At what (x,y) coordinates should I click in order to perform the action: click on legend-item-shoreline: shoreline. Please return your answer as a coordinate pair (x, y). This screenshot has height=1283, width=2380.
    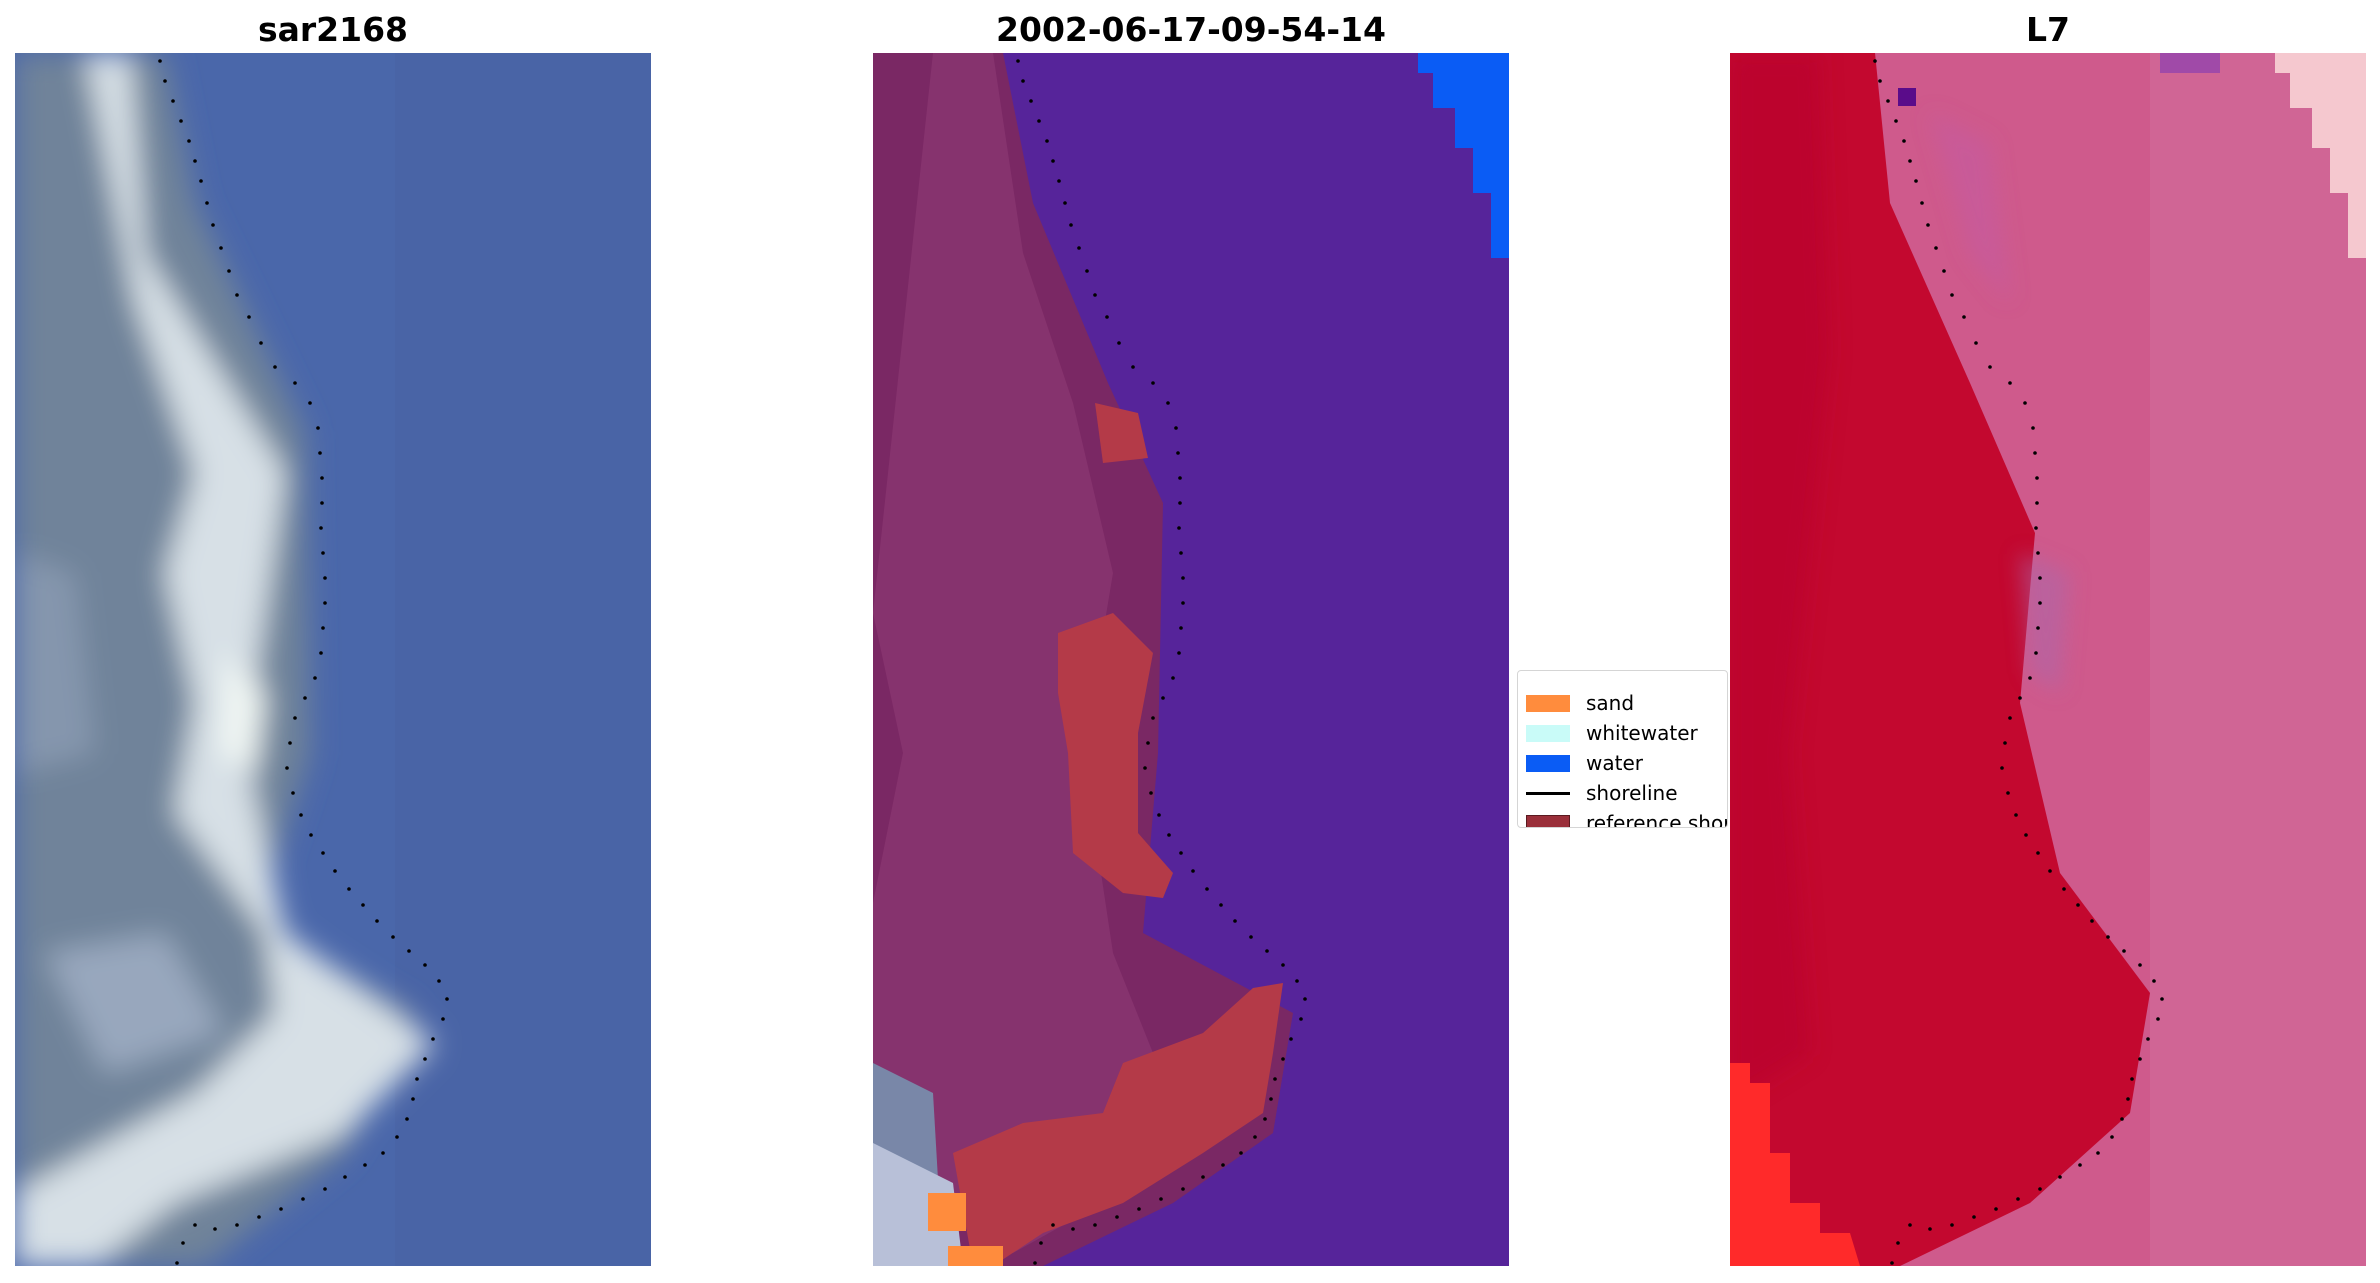
    Looking at the image, I should click on (1602, 793).